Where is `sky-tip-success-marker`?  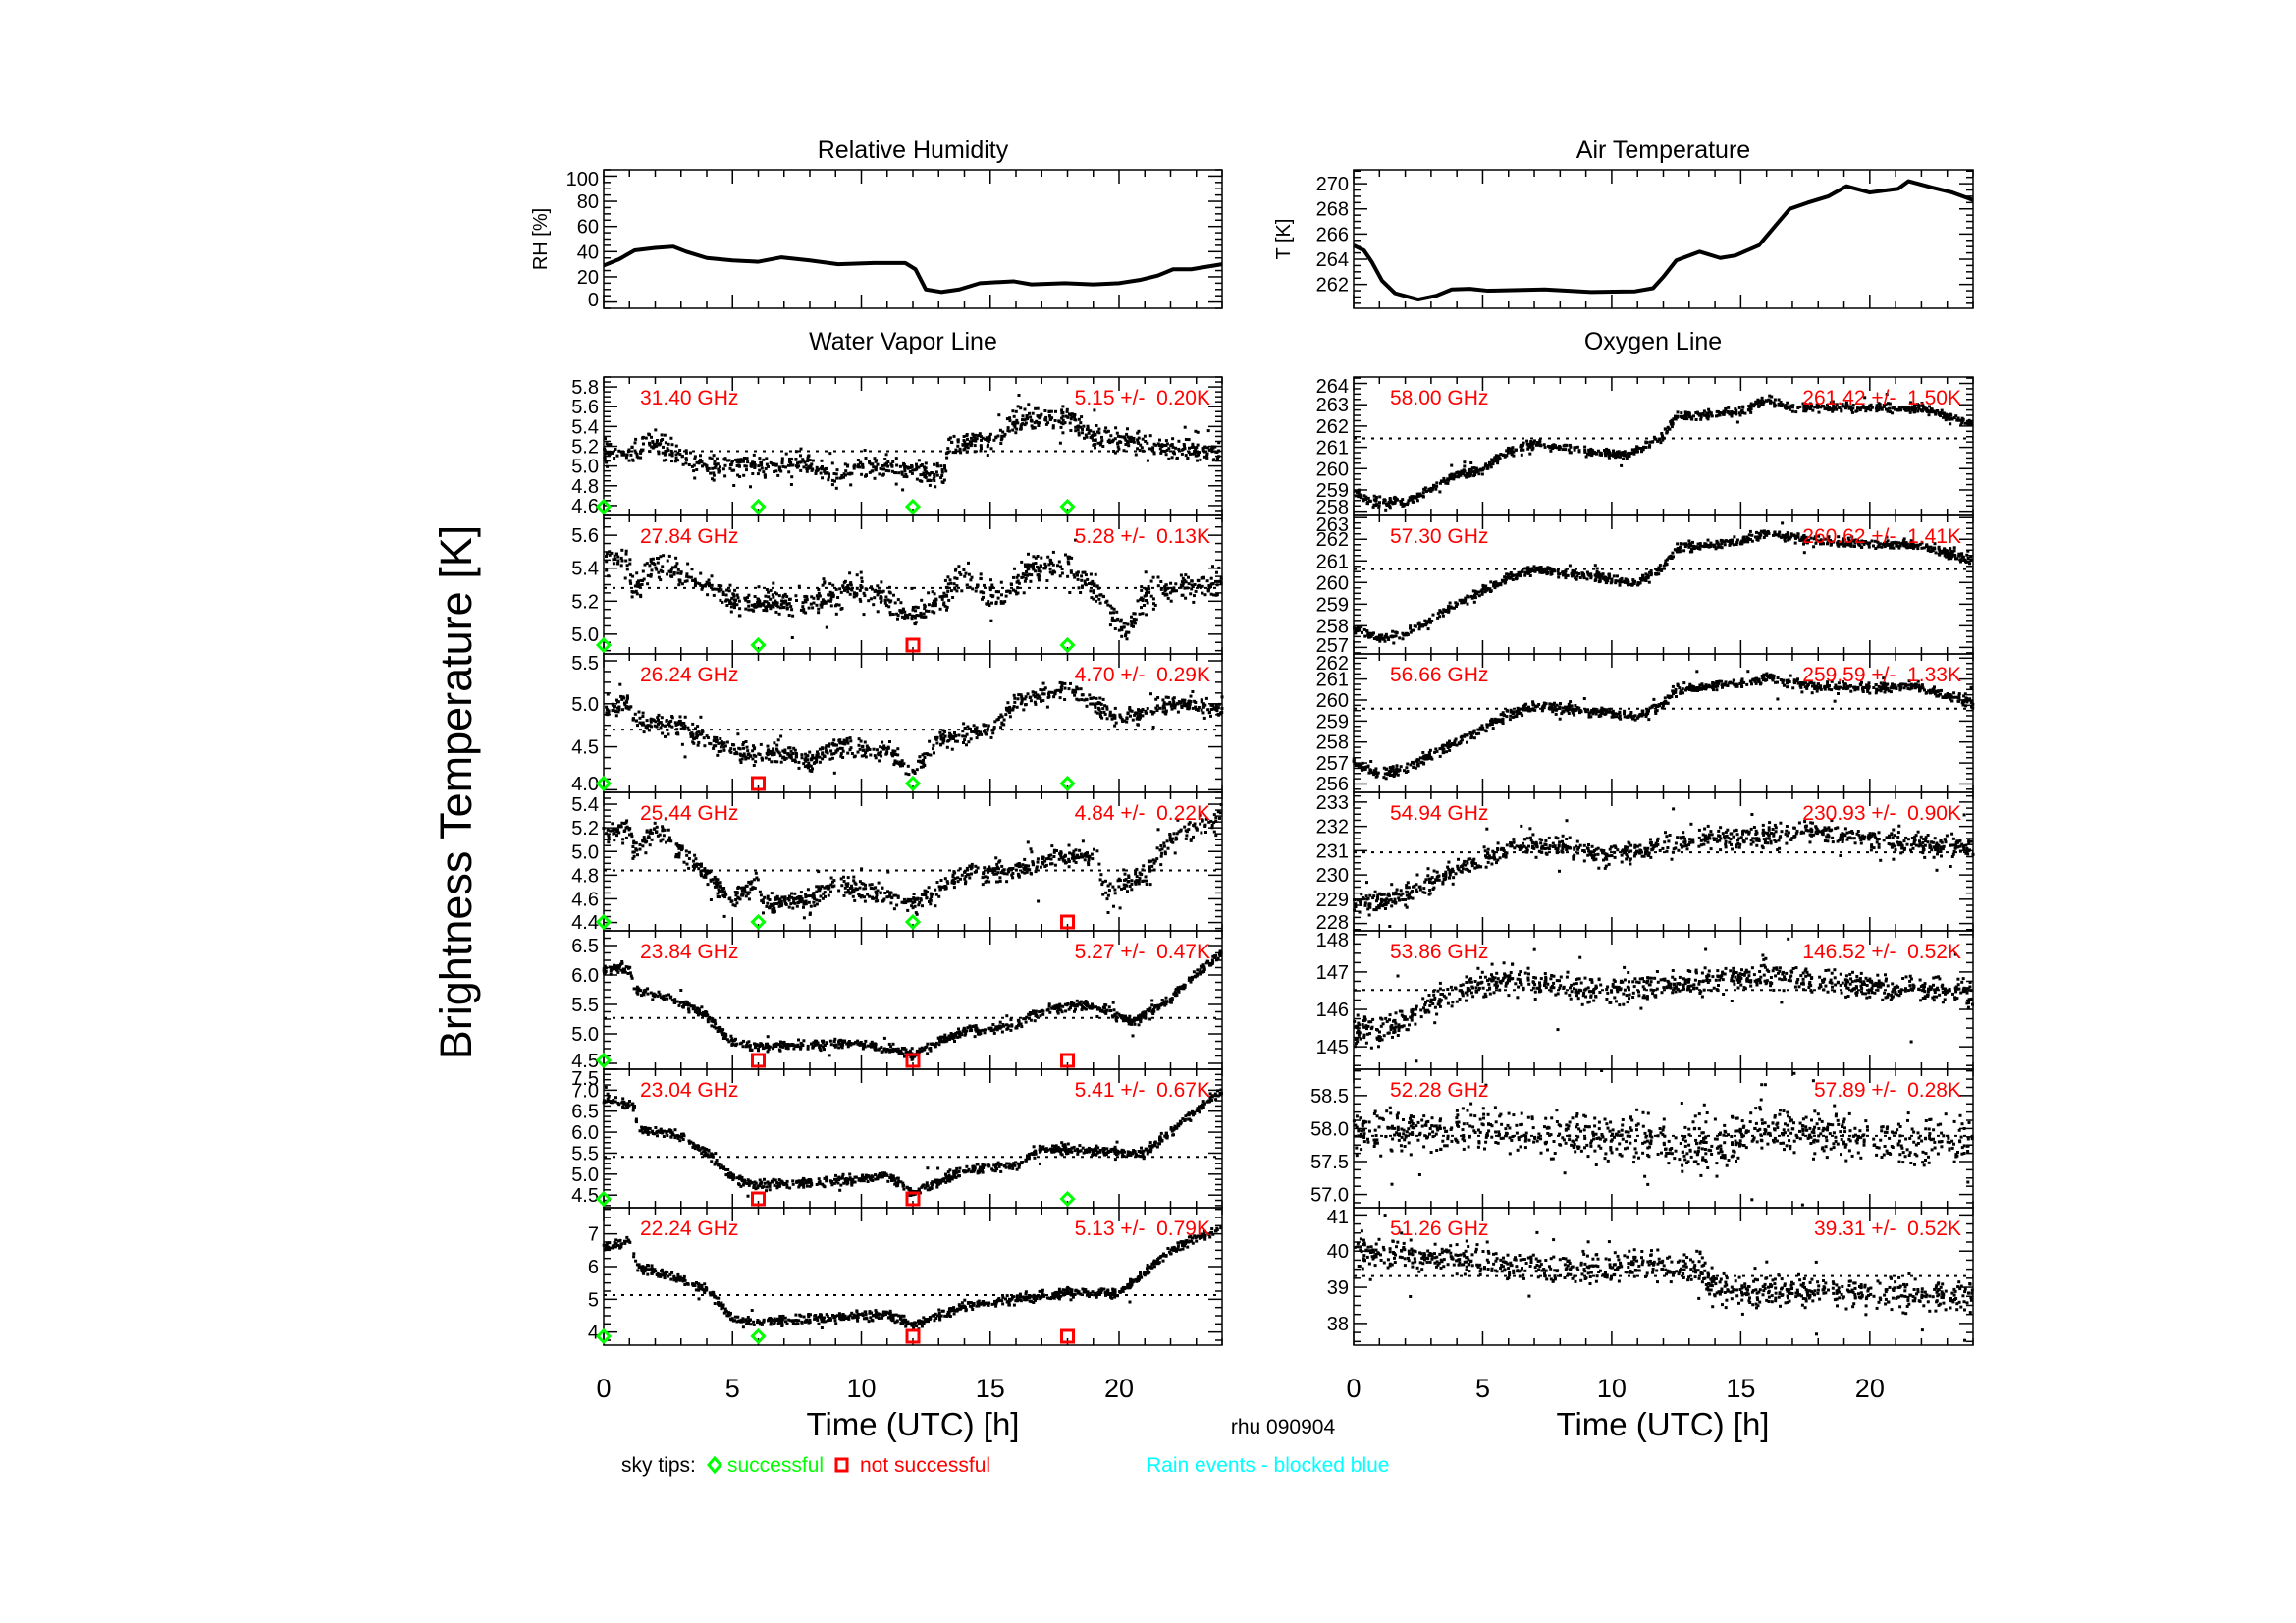 sky-tip-success-marker is located at coordinates (913, 506).